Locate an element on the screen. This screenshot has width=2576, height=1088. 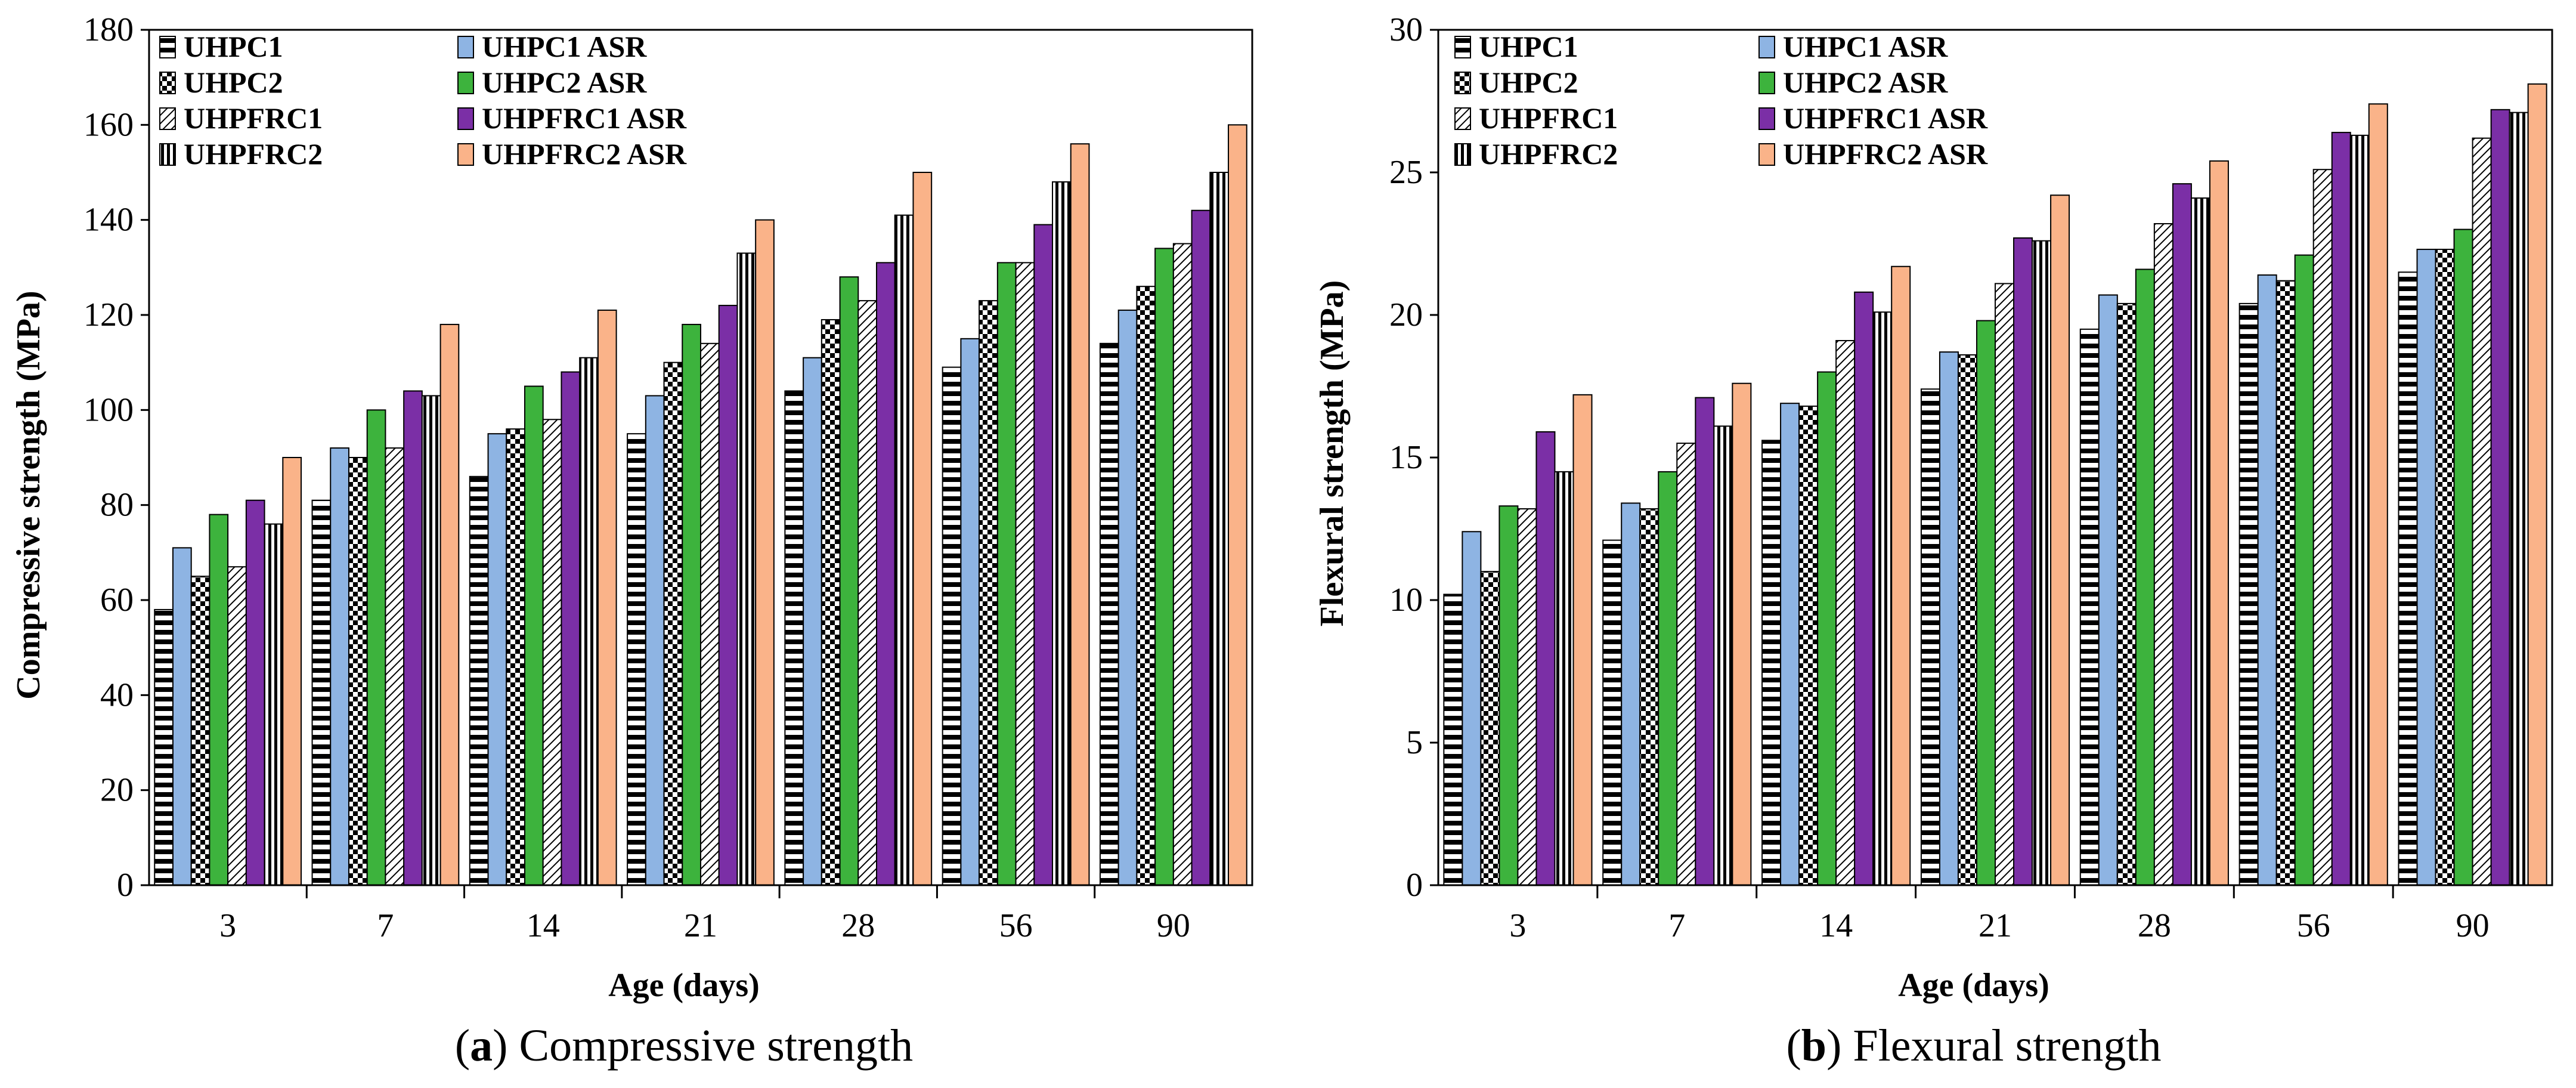
x-tick-label: 28 is located at coordinates (2154, 925).